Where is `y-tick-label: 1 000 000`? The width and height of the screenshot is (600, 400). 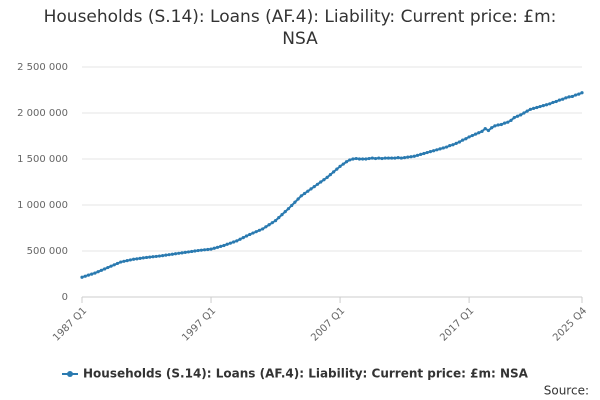 y-tick-label: 1 000 000 is located at coordinates (42, 205).